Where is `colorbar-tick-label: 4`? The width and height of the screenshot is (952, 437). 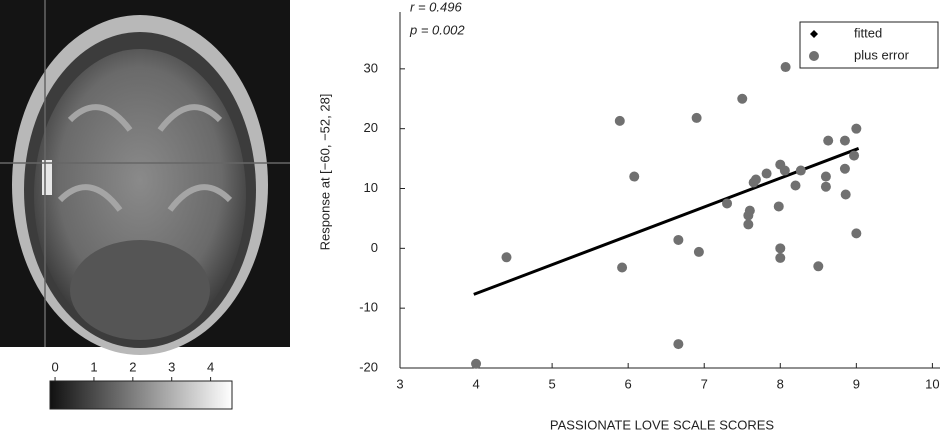 colorbar-tick-label: 4 is located at coordinates (210, 366).